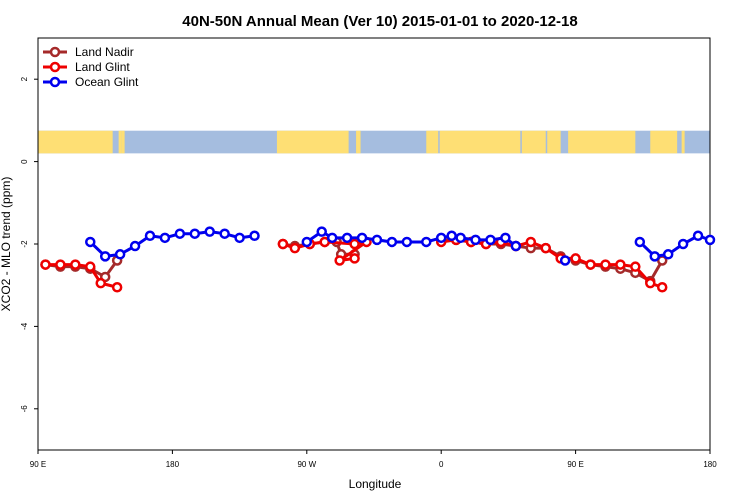 This screenshot has height=500, width=750. I want to click on legend-marker-land-nadir, so click(55, 52).